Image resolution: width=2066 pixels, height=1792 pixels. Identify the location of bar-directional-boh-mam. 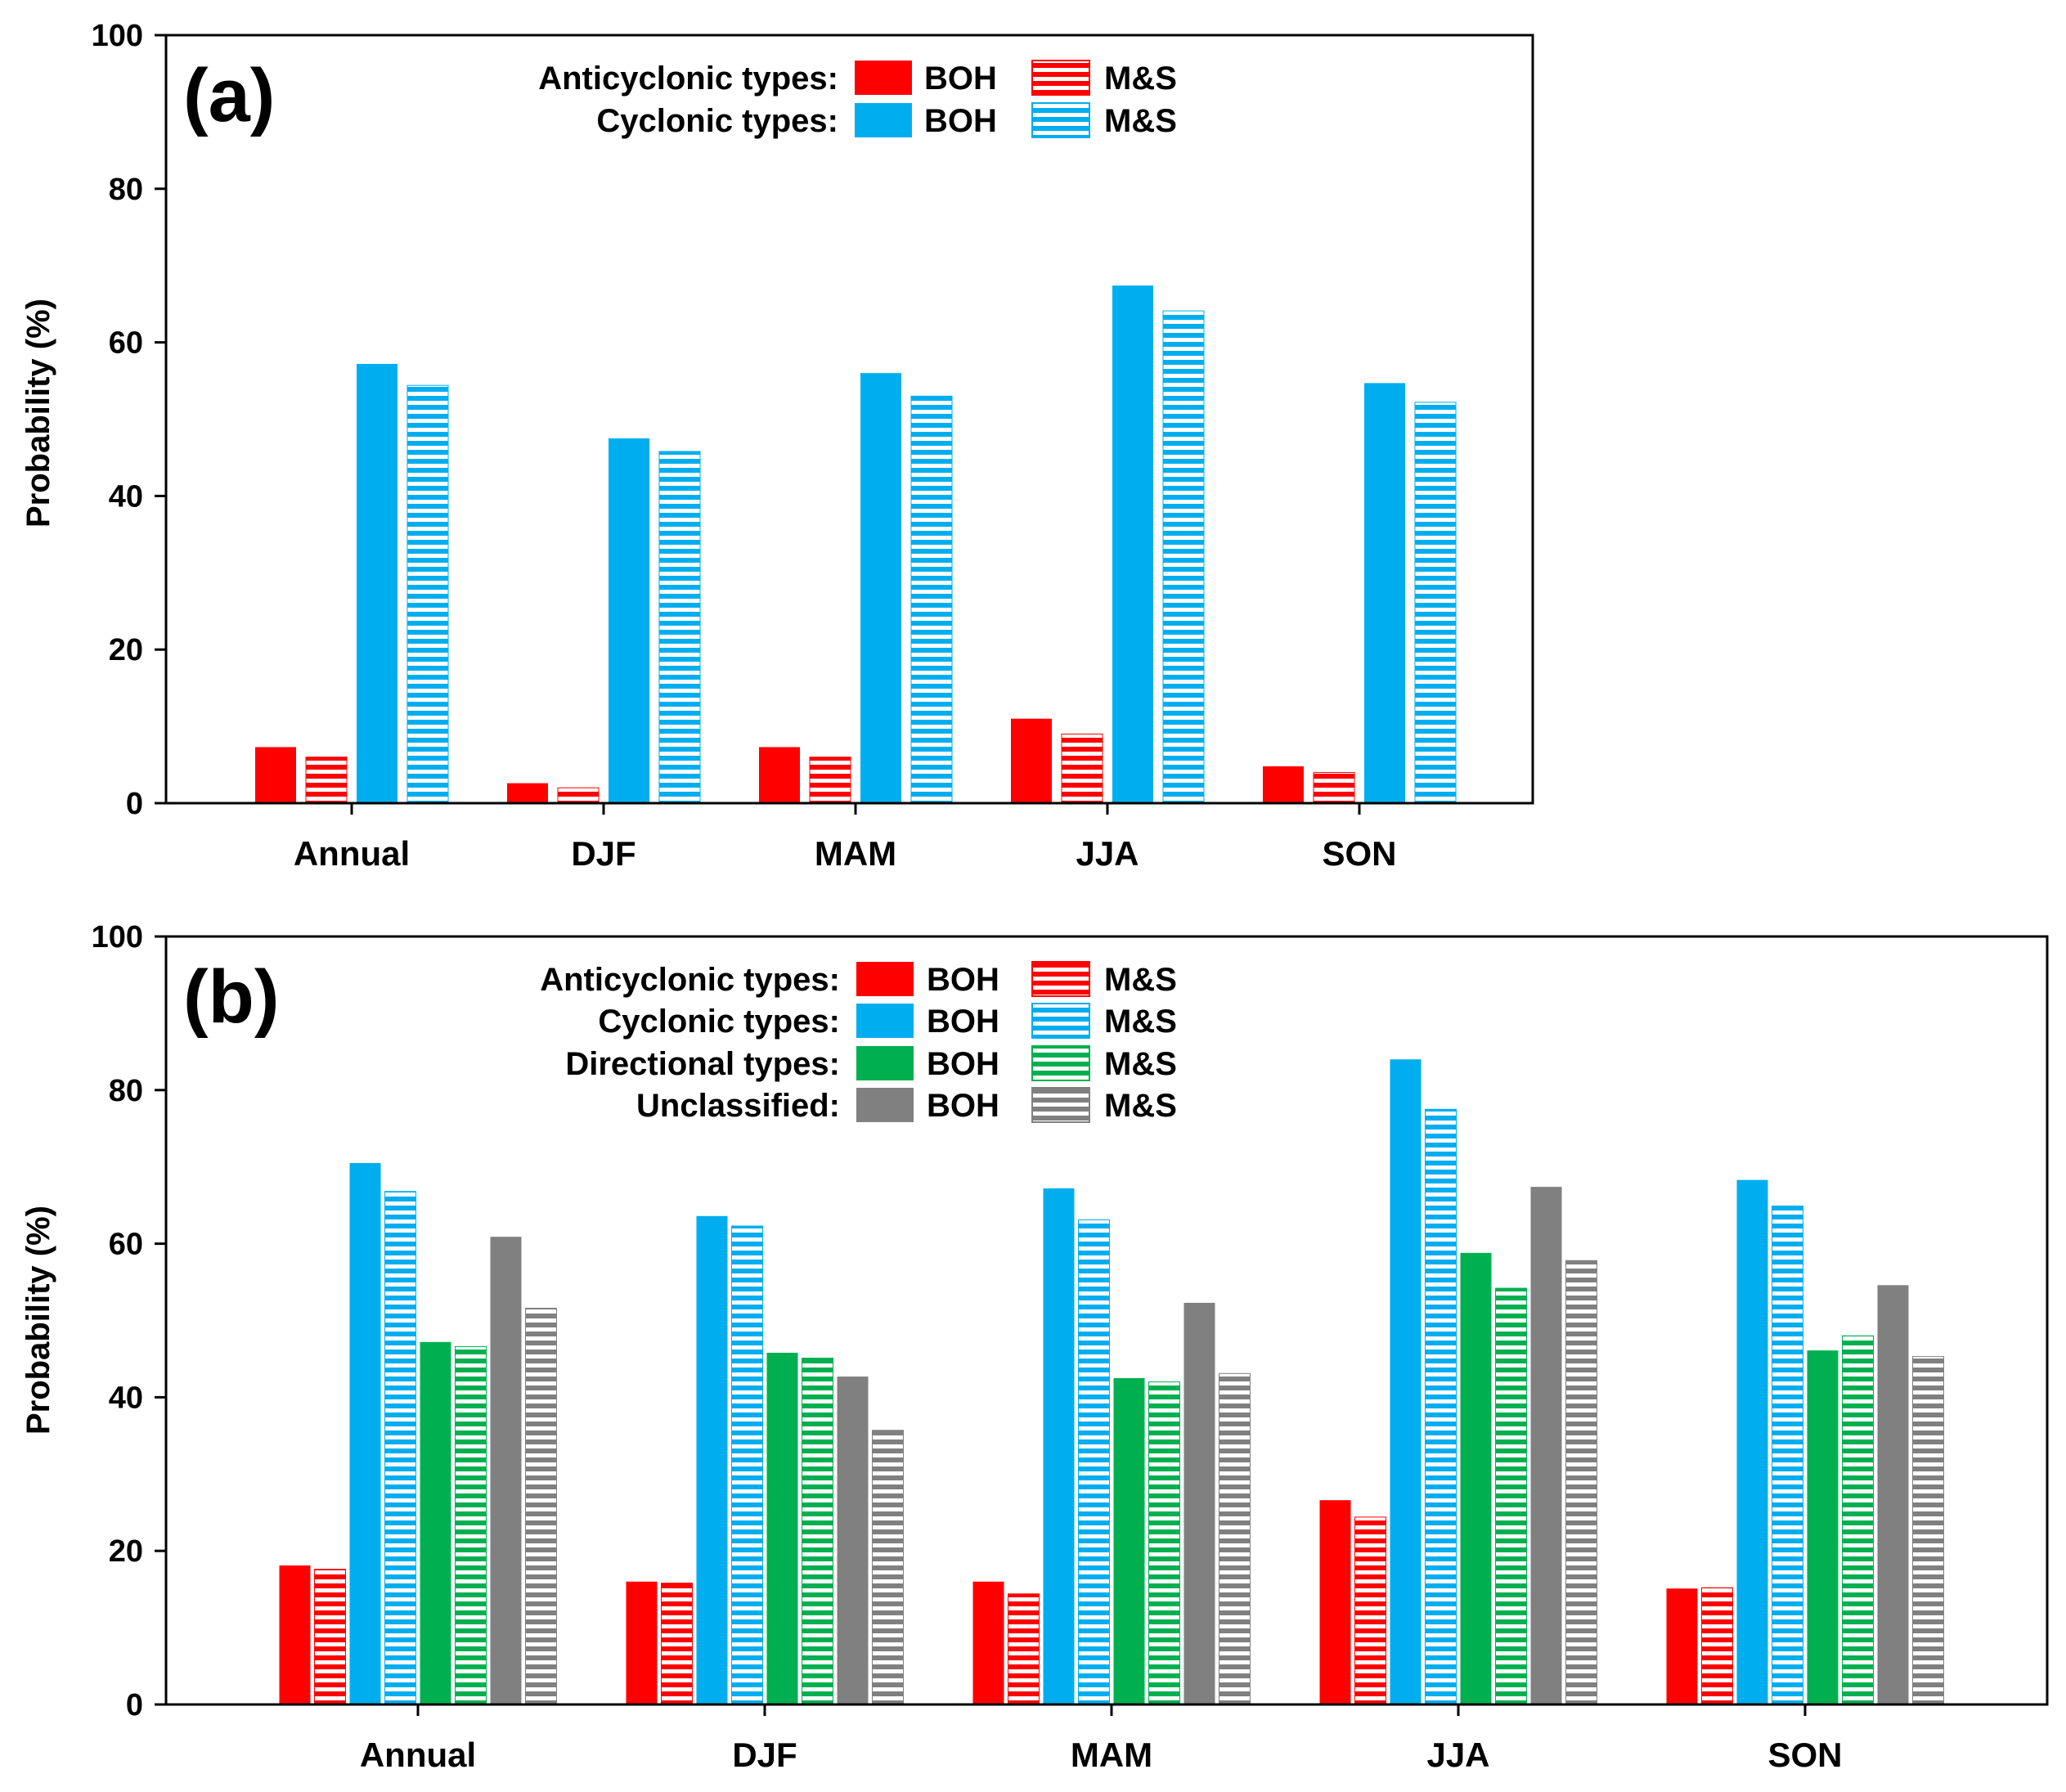
(1129, 1540).